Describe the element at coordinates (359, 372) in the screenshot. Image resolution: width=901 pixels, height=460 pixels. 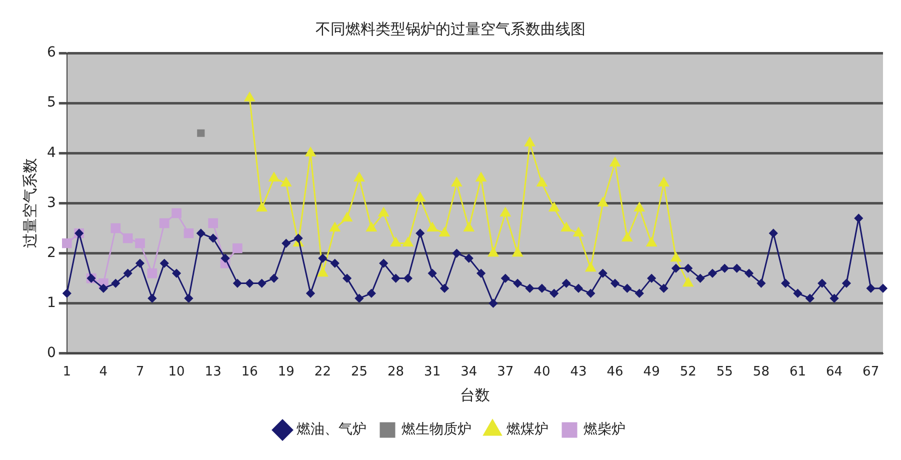
I see `x-tick-label: 25` at that location.